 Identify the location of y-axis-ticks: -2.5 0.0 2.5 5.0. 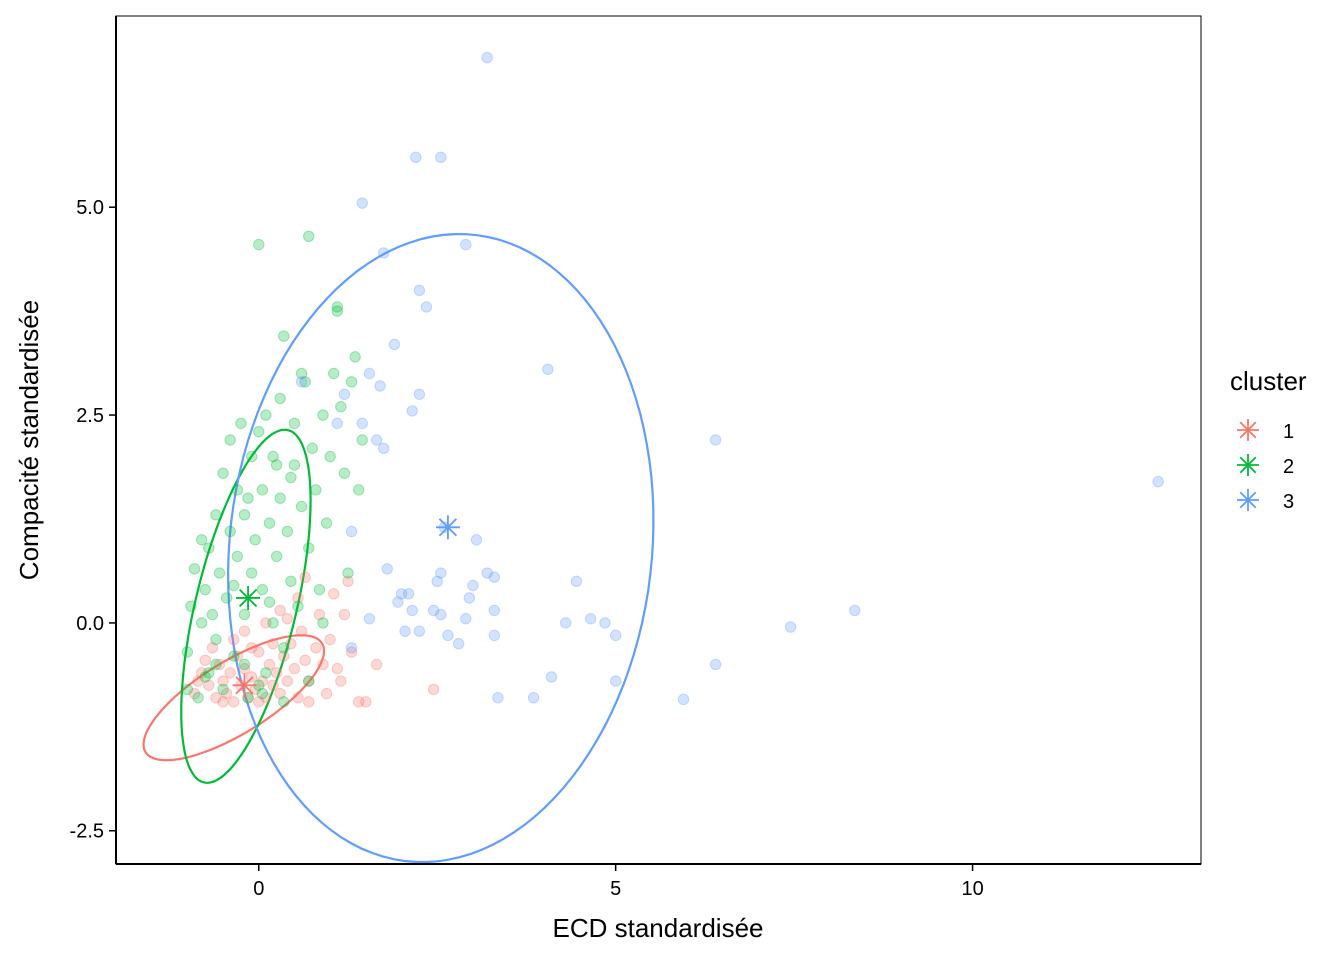
(93, 520).